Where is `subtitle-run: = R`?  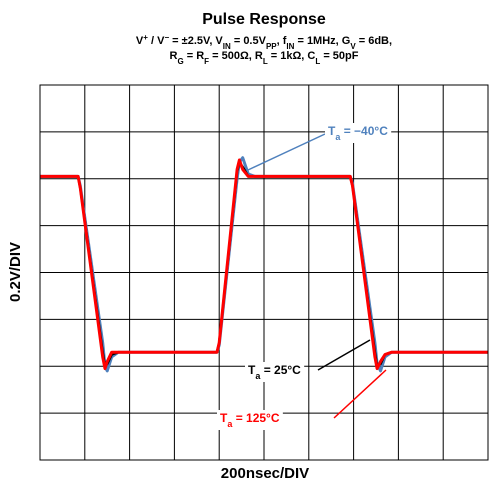 subtitle-run: = R is located at coordinates (194, 56).